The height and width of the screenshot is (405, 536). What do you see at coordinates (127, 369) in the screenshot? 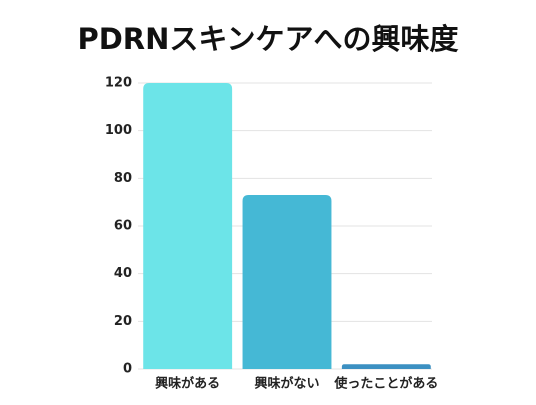
I see `y-tick-label: 0` at bounding box center [127, 369].